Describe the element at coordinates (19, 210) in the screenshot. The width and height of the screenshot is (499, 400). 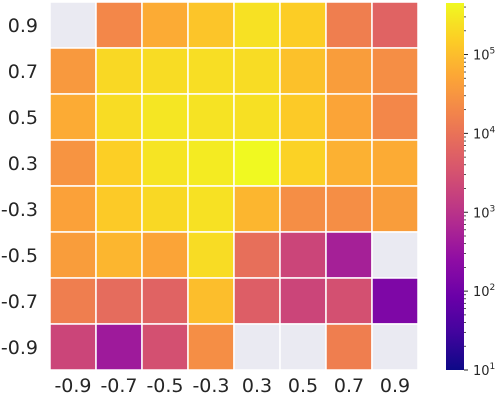
I see `y-tick-label: -0.3` at that location.